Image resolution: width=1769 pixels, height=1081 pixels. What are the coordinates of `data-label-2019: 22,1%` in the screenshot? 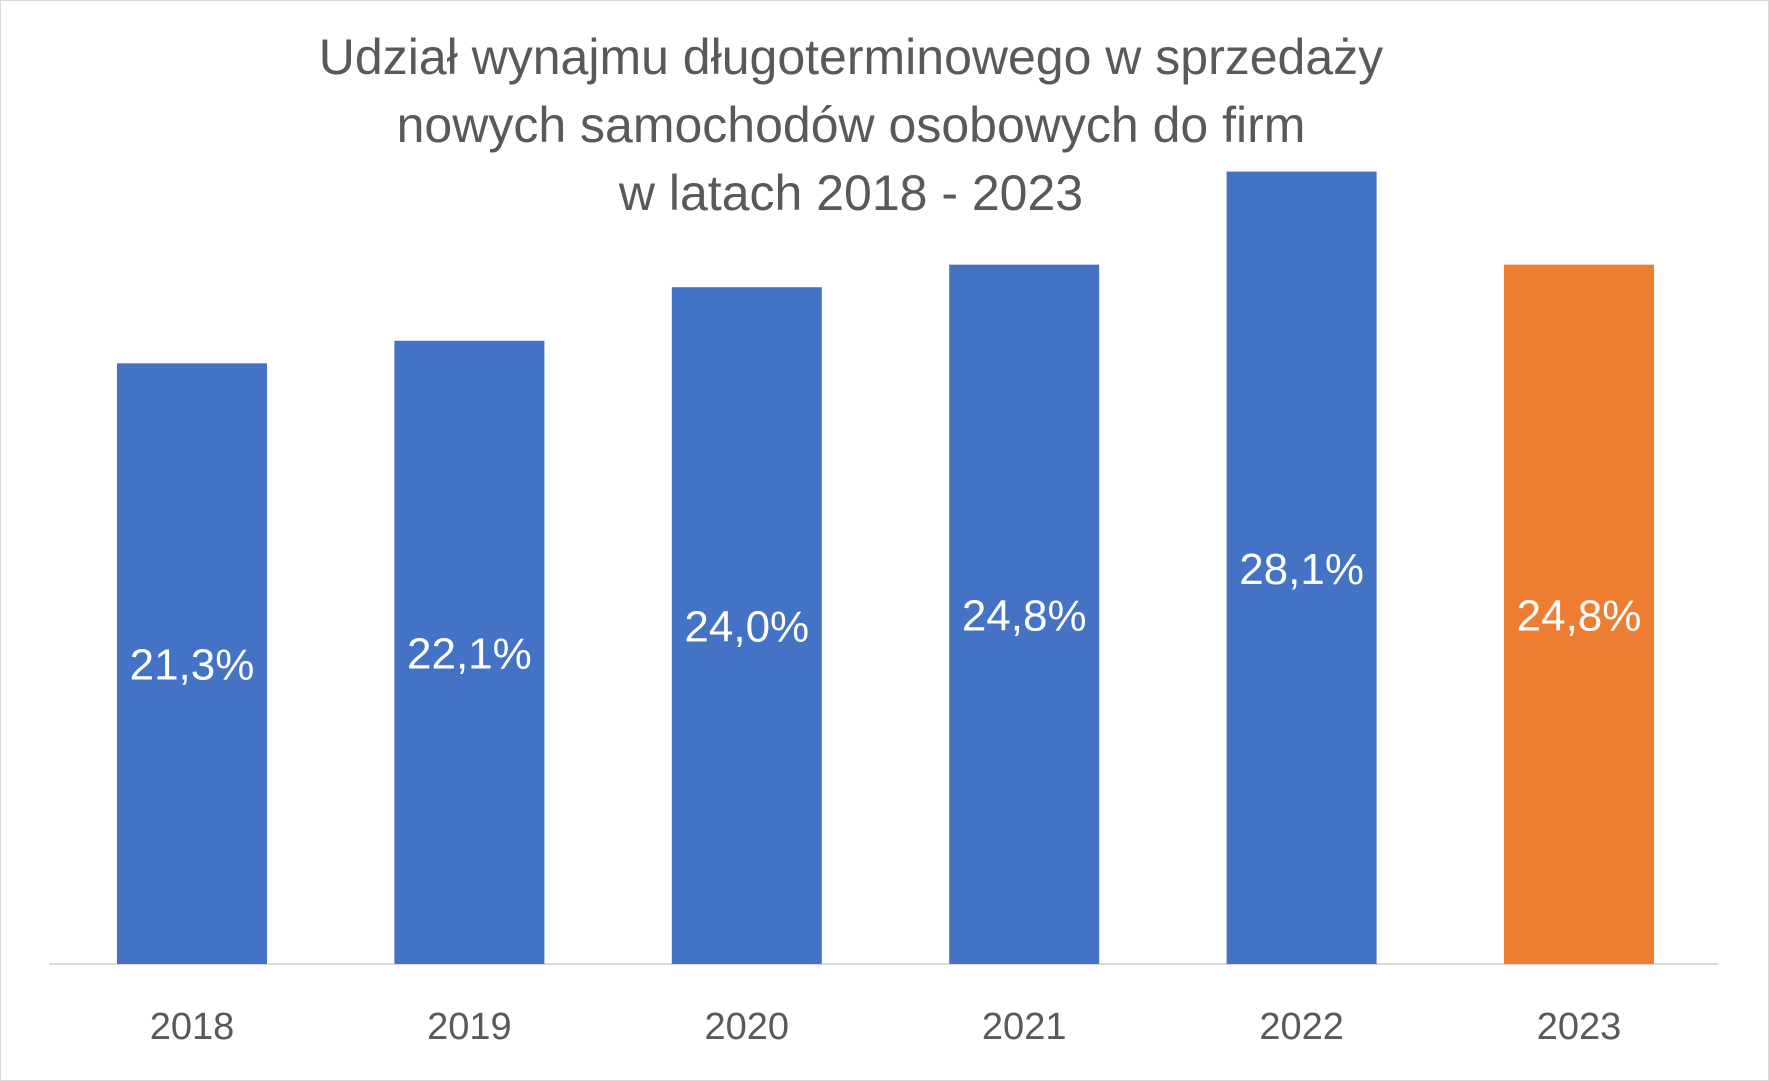 It's located at (469, 653).